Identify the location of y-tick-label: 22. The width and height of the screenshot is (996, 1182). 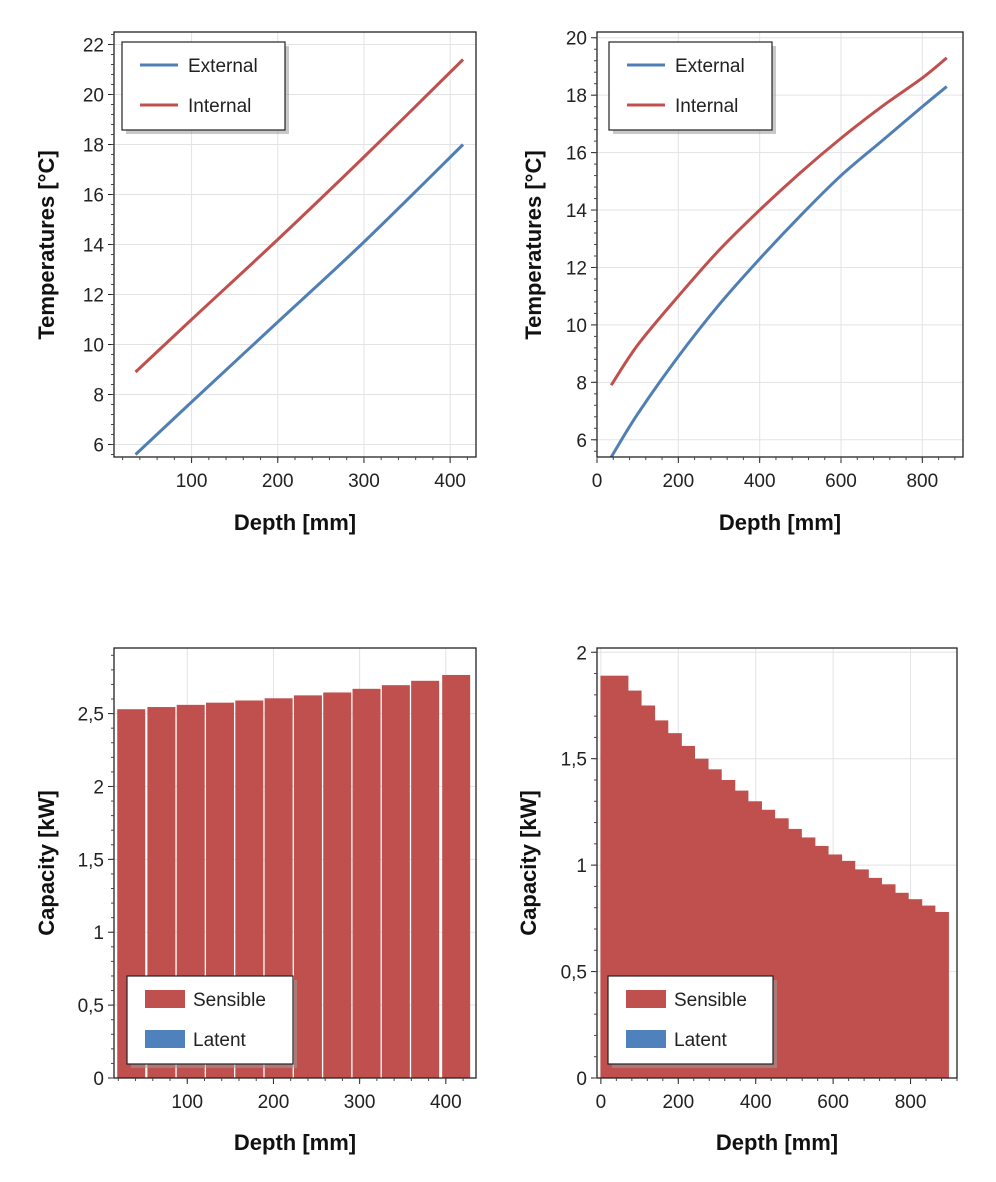
(93, 46).